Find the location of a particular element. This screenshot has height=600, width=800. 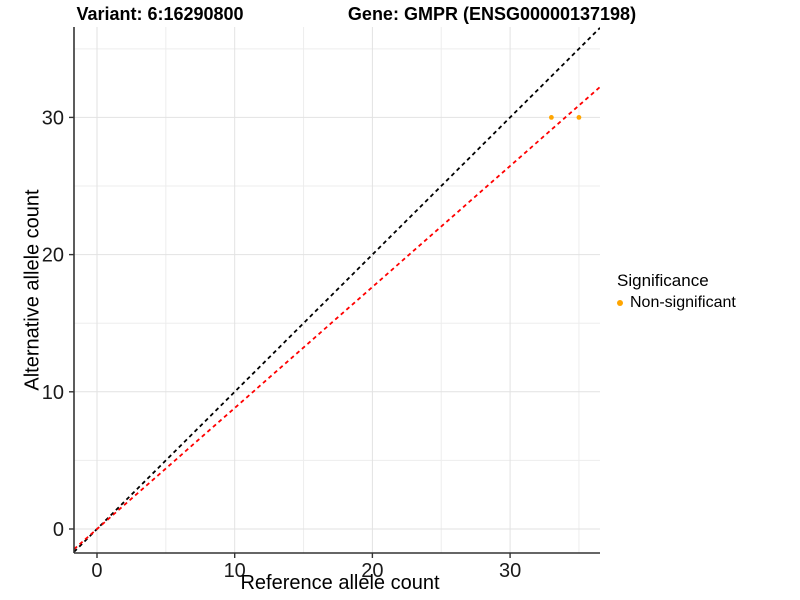

gene-title: Gene: GMPR (ENSG00000137198) is located at coordinates (492, 14).